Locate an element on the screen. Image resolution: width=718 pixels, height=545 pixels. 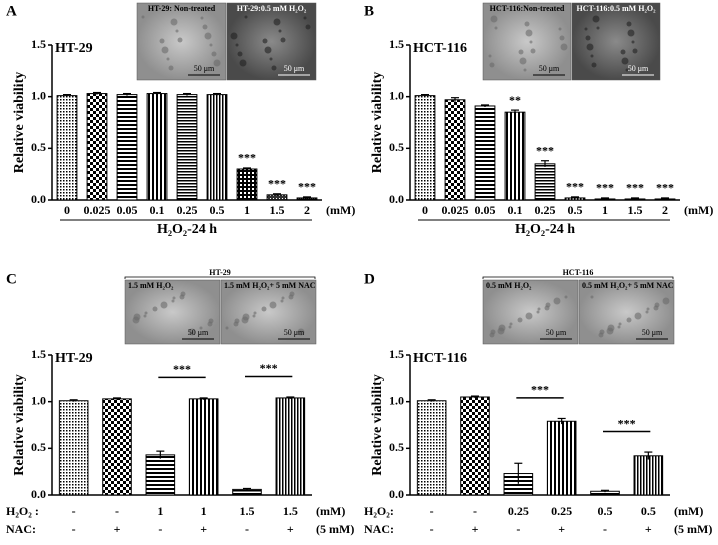
x-tick-label: 1.5 is located at coordinates (277, 210).